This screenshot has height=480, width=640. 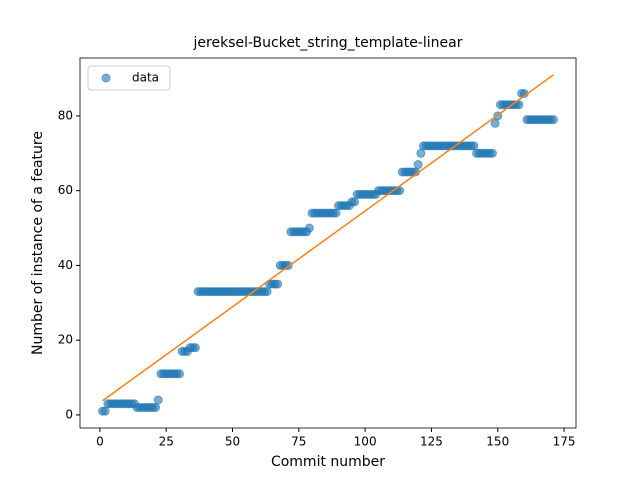 I want to click on legend-label: data, so click(x=145, y=78).